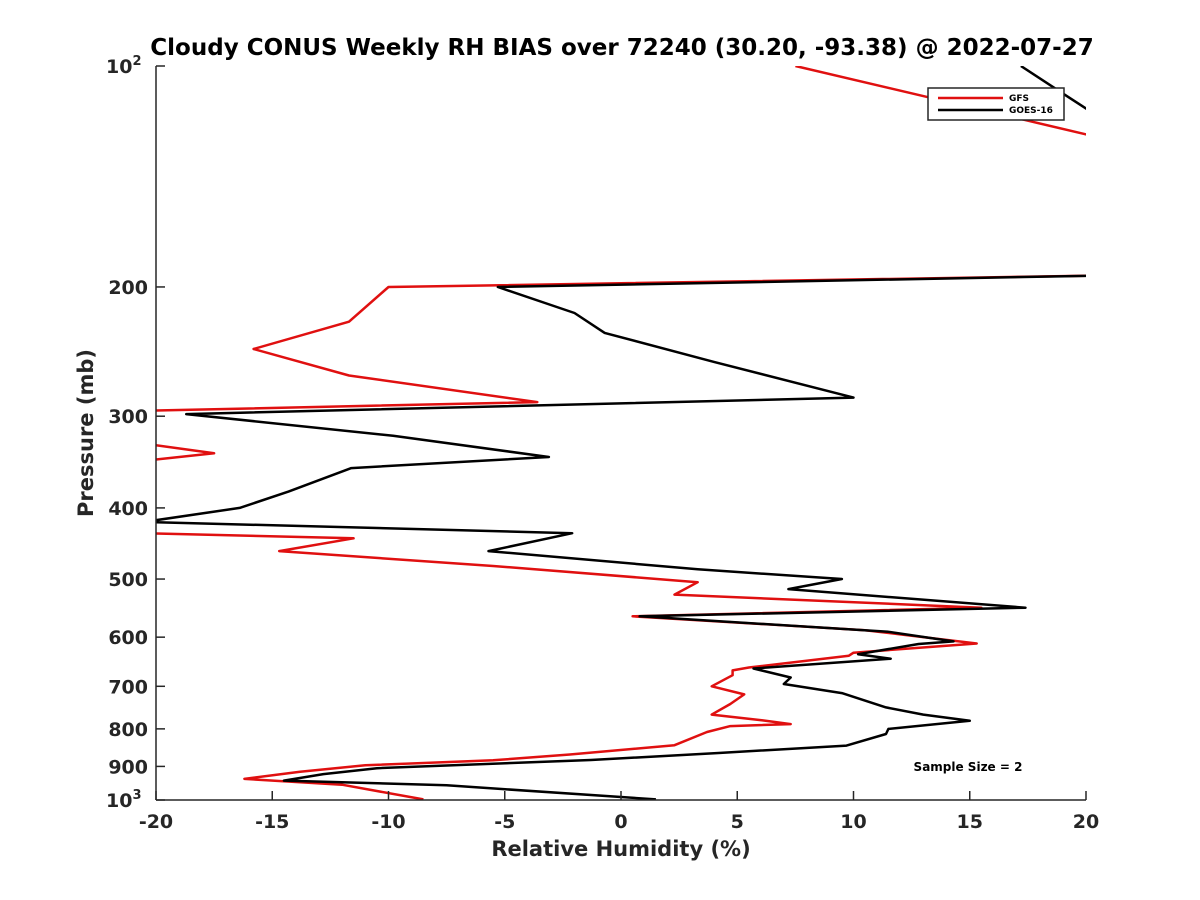  Describe the element at coordinates (272, 822) in the screenshot. I see `x-tick-label: -15` at that location.